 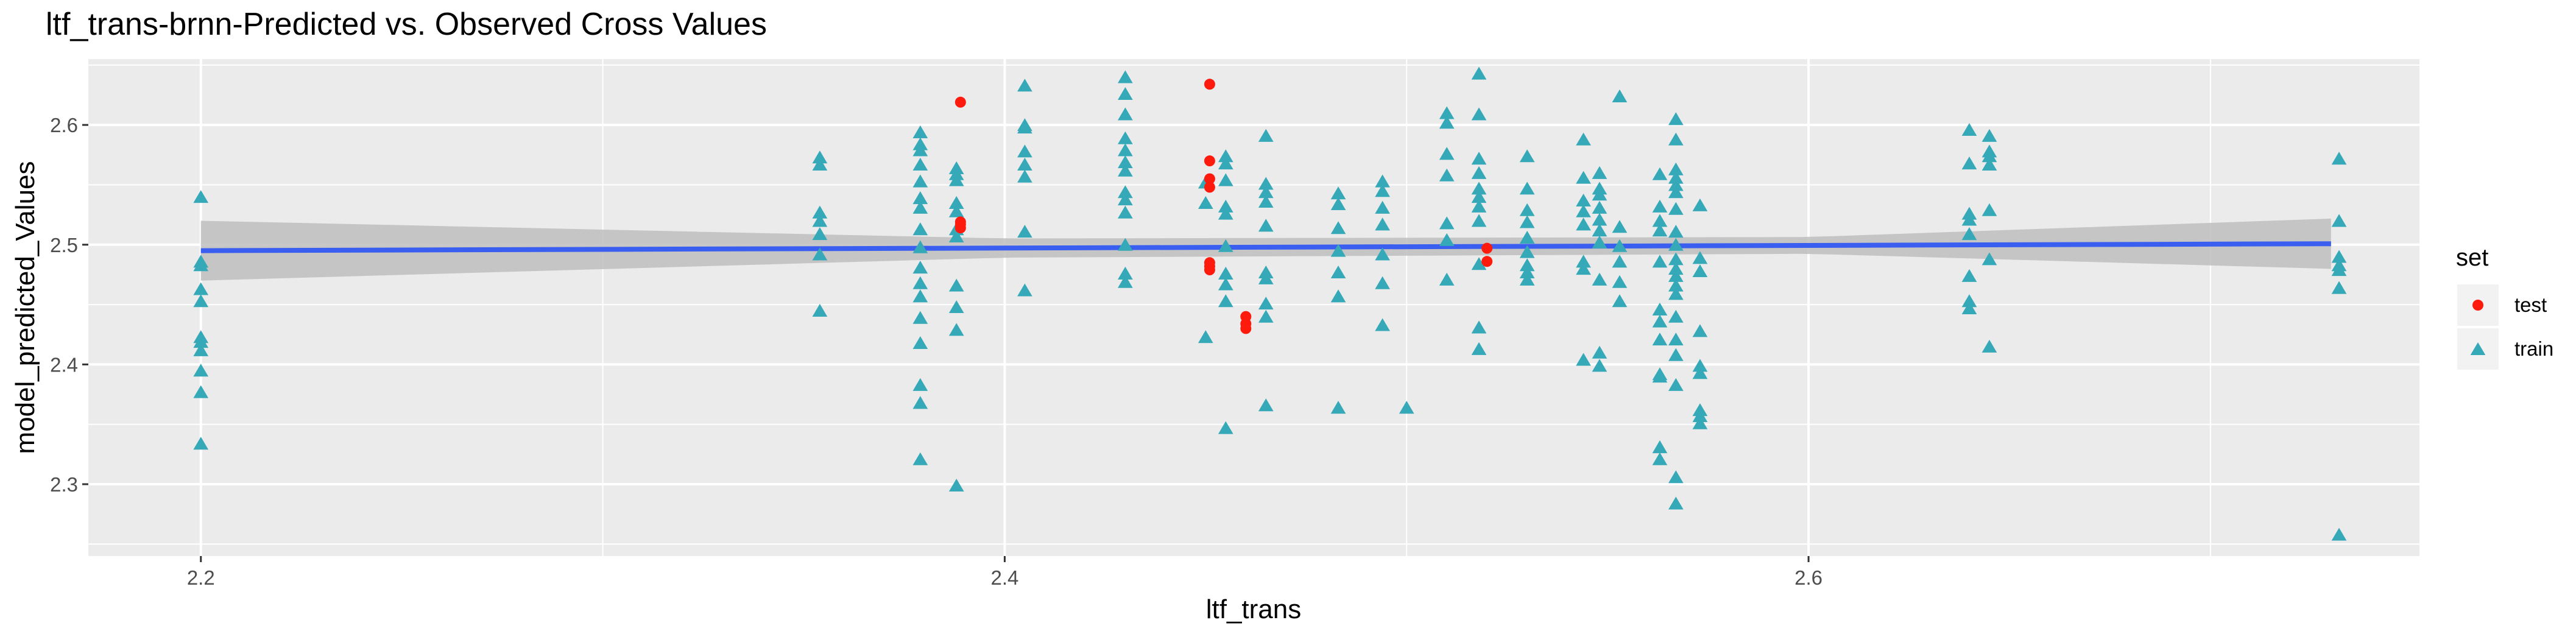 I want to click on x-tick-label: 2.6, so click(x=1809, y=577).